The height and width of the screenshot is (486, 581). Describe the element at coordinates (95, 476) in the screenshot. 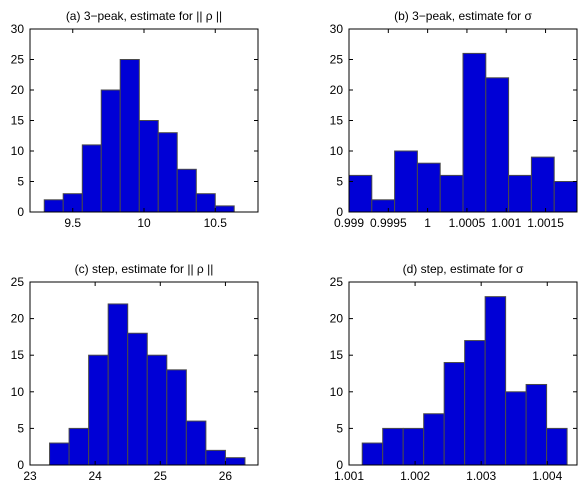

I see `x-tick-label: 24` at that location.